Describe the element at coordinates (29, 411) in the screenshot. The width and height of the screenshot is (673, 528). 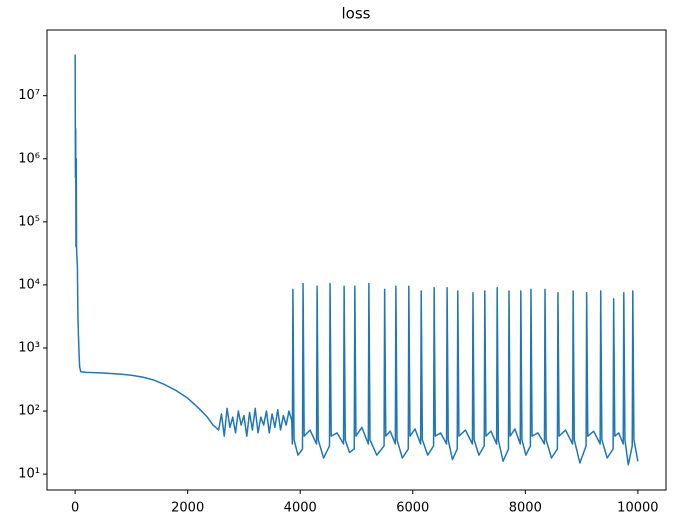
I see `y-tick-label: 10²` at that location.